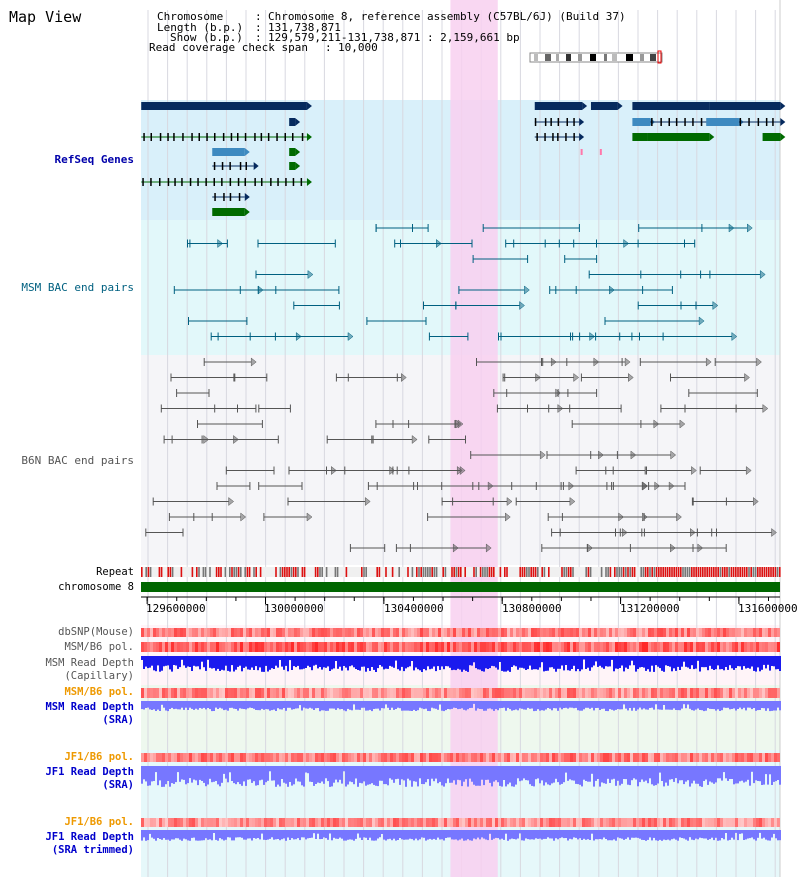 This screenshot has width=800, height=880. What do you see at coordinates (99, 692) in the screenshot?
I see `msm-b6-pol-sra-label: MSM/B6 pol.` at bounding box center [99, 692].